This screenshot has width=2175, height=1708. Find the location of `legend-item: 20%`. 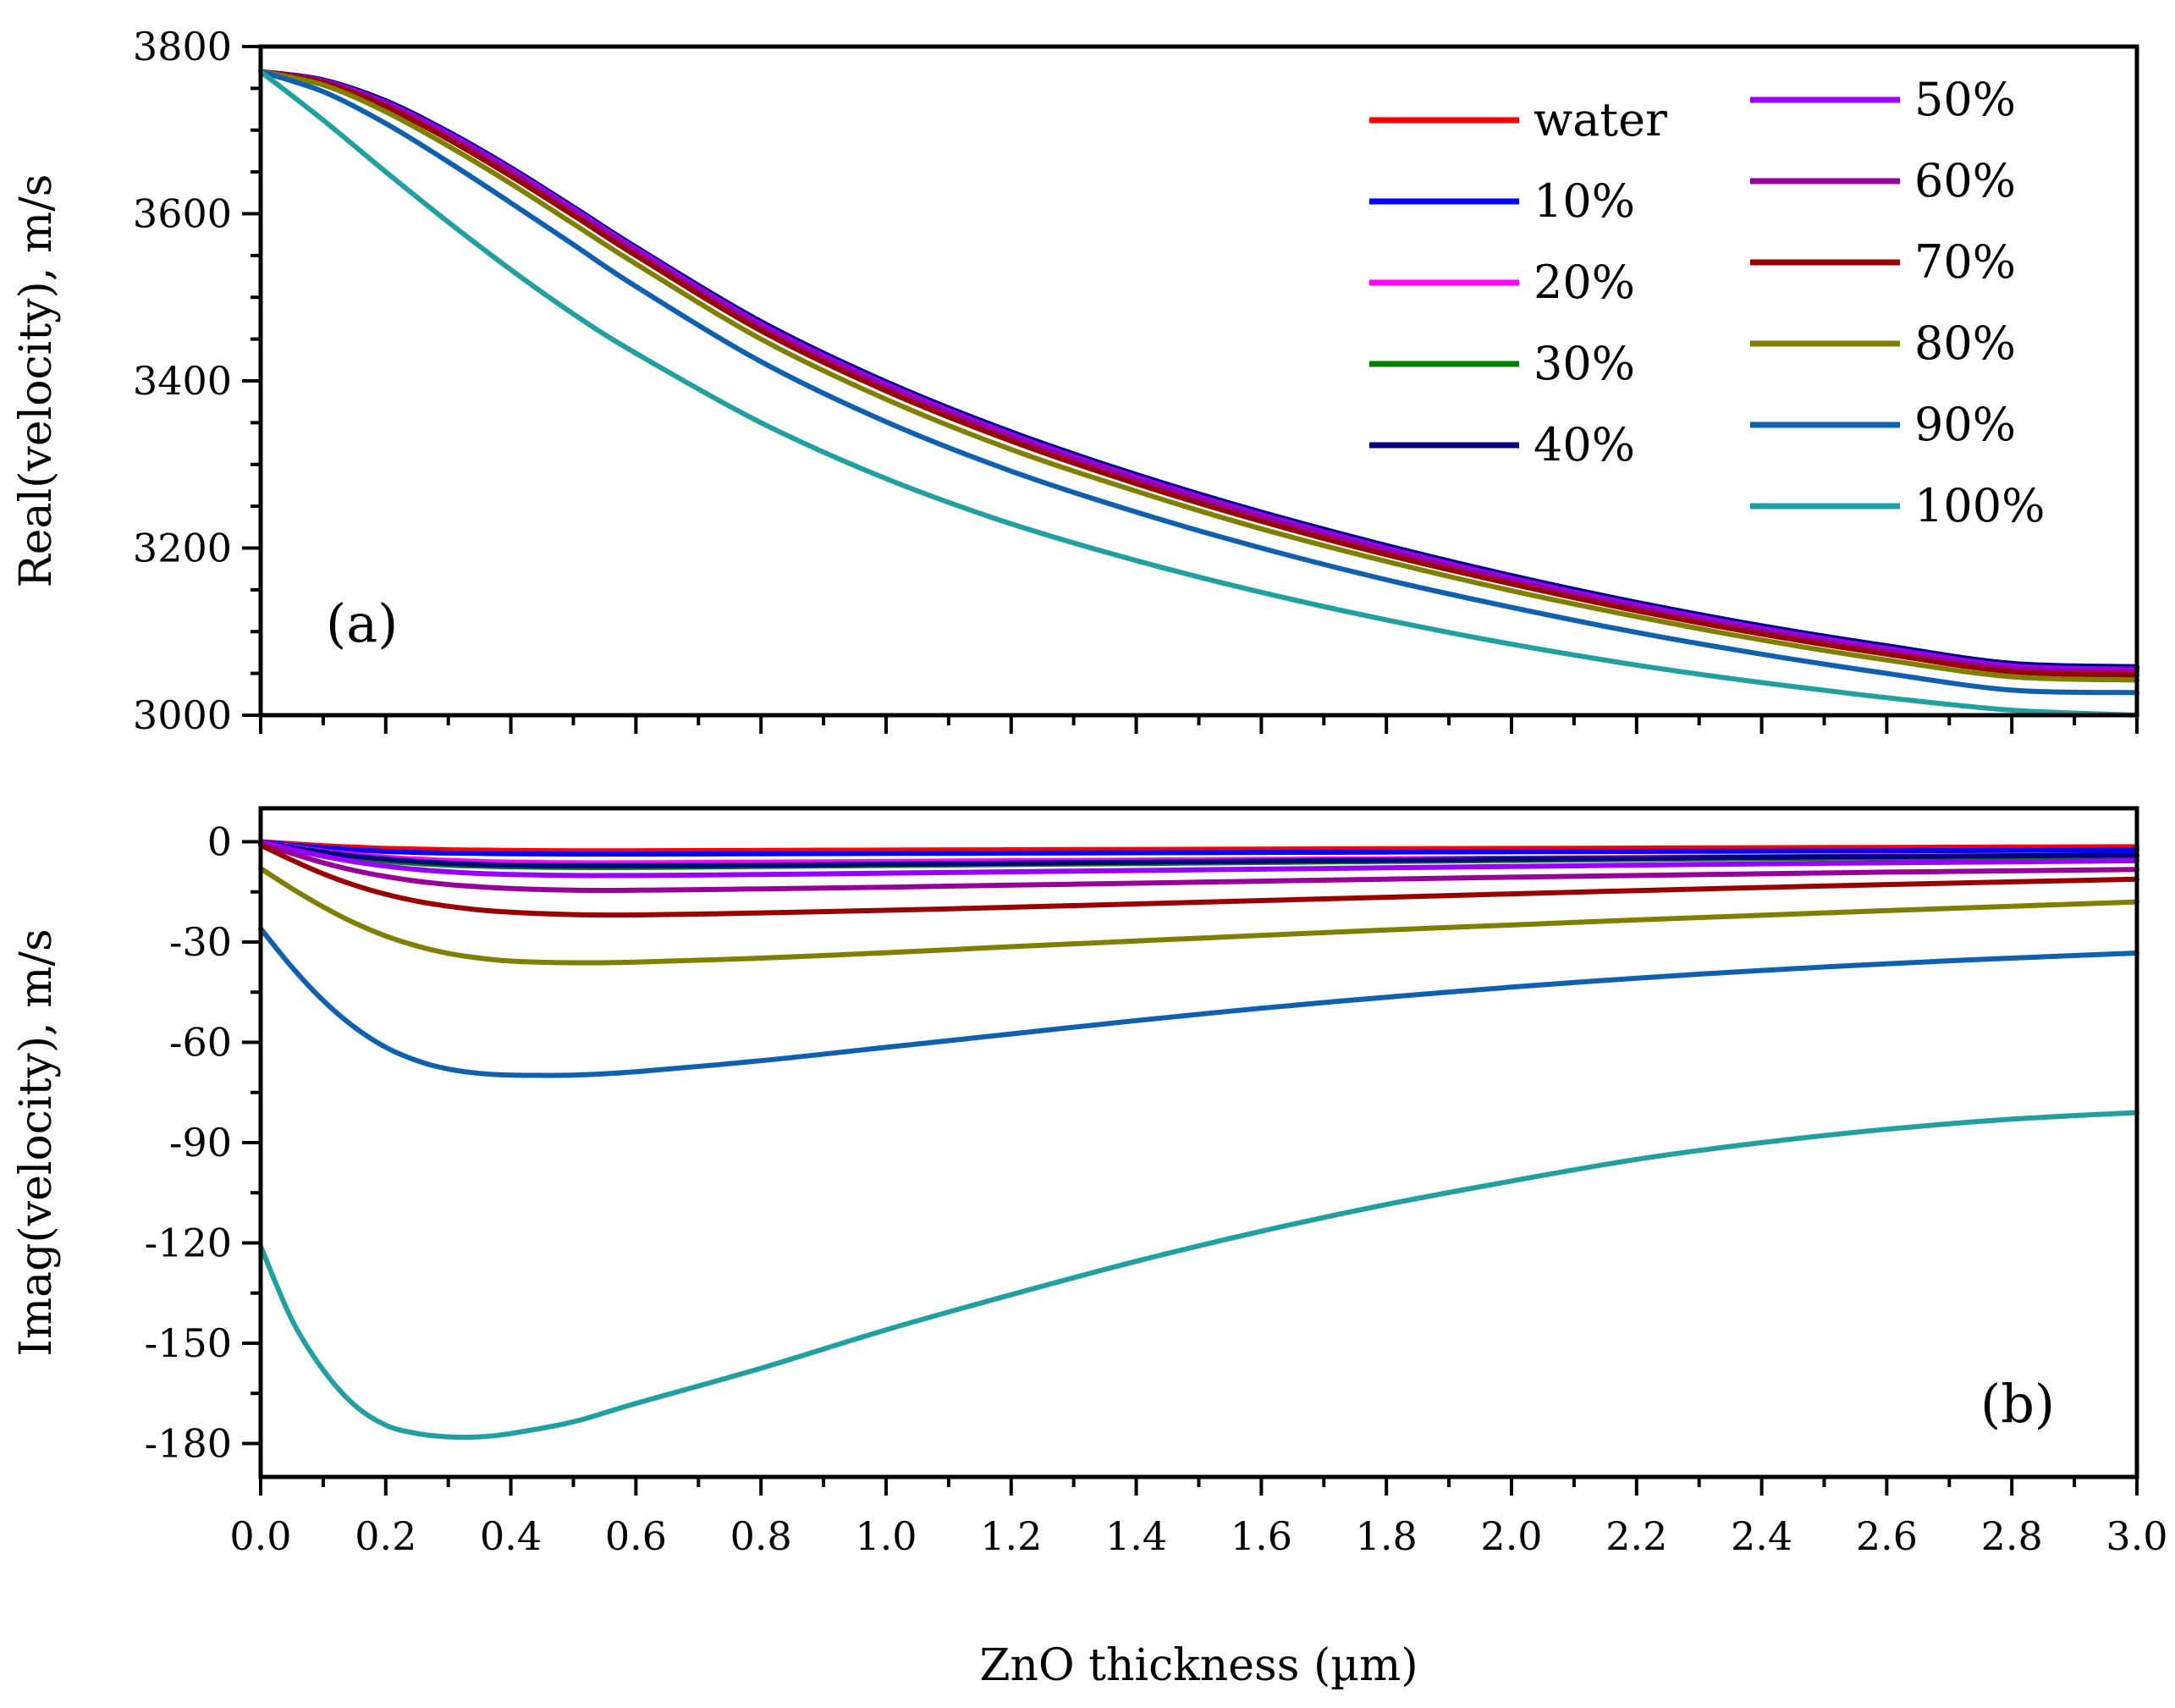

legend-item: 20% is located at coordinates (1502, 282).